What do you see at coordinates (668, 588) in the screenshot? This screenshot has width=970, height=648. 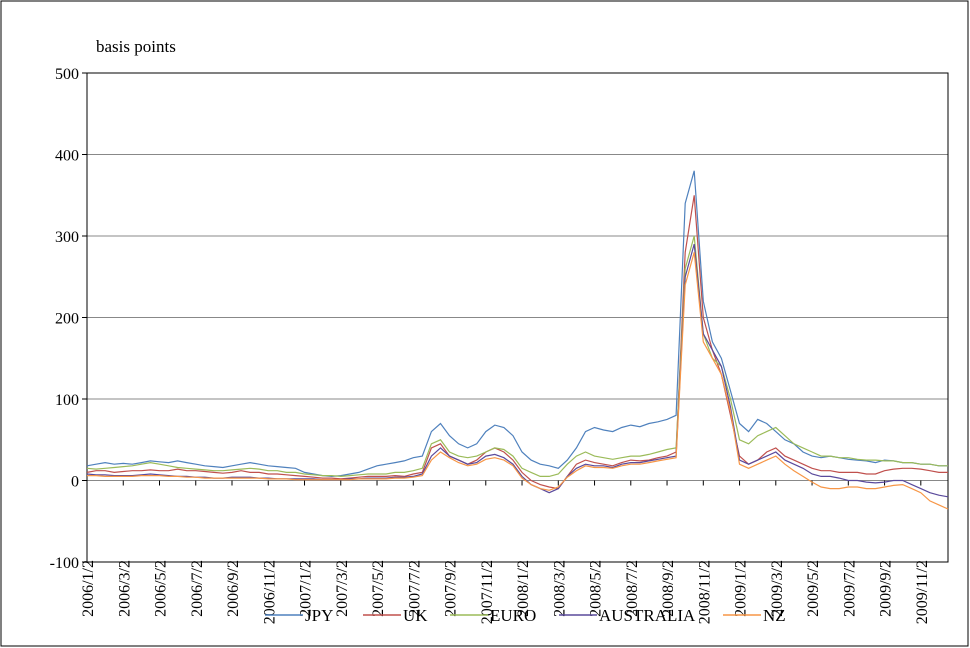 I see `x-tick-label: 2008/9/2` at bounding box center [668, 588].